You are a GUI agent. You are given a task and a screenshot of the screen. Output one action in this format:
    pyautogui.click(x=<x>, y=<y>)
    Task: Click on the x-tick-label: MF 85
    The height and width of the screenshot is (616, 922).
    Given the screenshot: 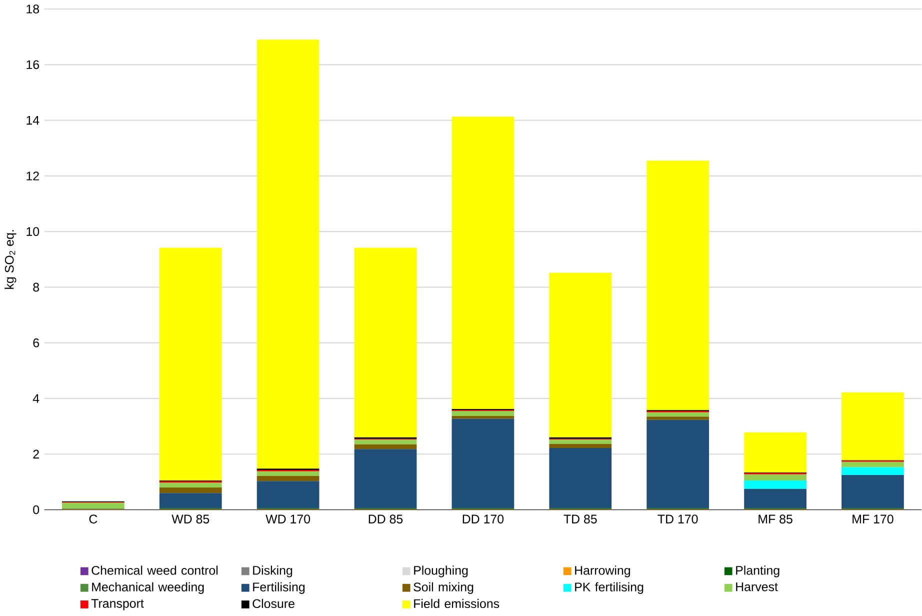 What is the action you would take?
    pyautogui.click(x=775, y=519)
    